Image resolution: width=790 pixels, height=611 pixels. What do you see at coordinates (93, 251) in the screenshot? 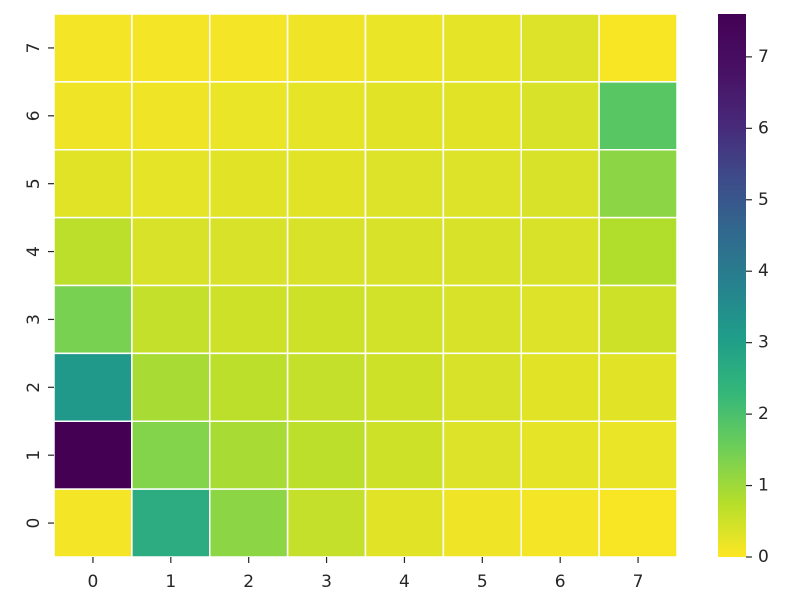
I see `heatmap-cell-y4-x0` at bounding box center [93, 251].